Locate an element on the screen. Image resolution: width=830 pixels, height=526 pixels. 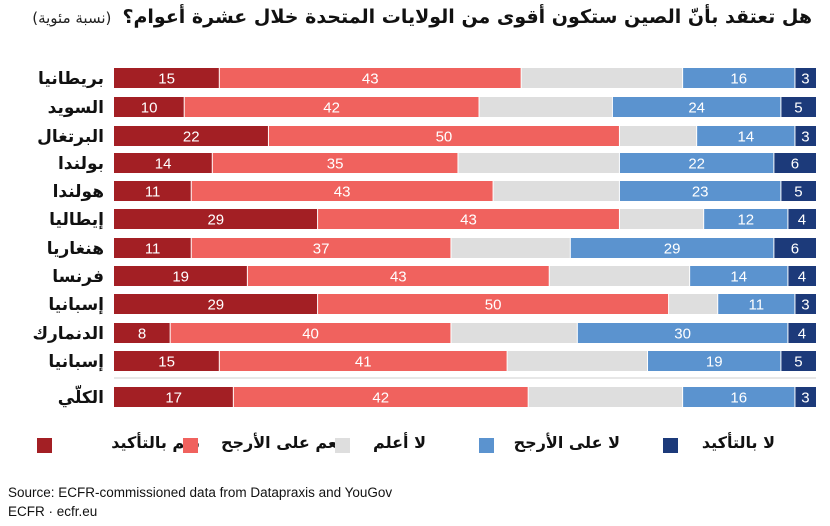
legend-label: لا على الأرجح is located at coordinates (566, 442).